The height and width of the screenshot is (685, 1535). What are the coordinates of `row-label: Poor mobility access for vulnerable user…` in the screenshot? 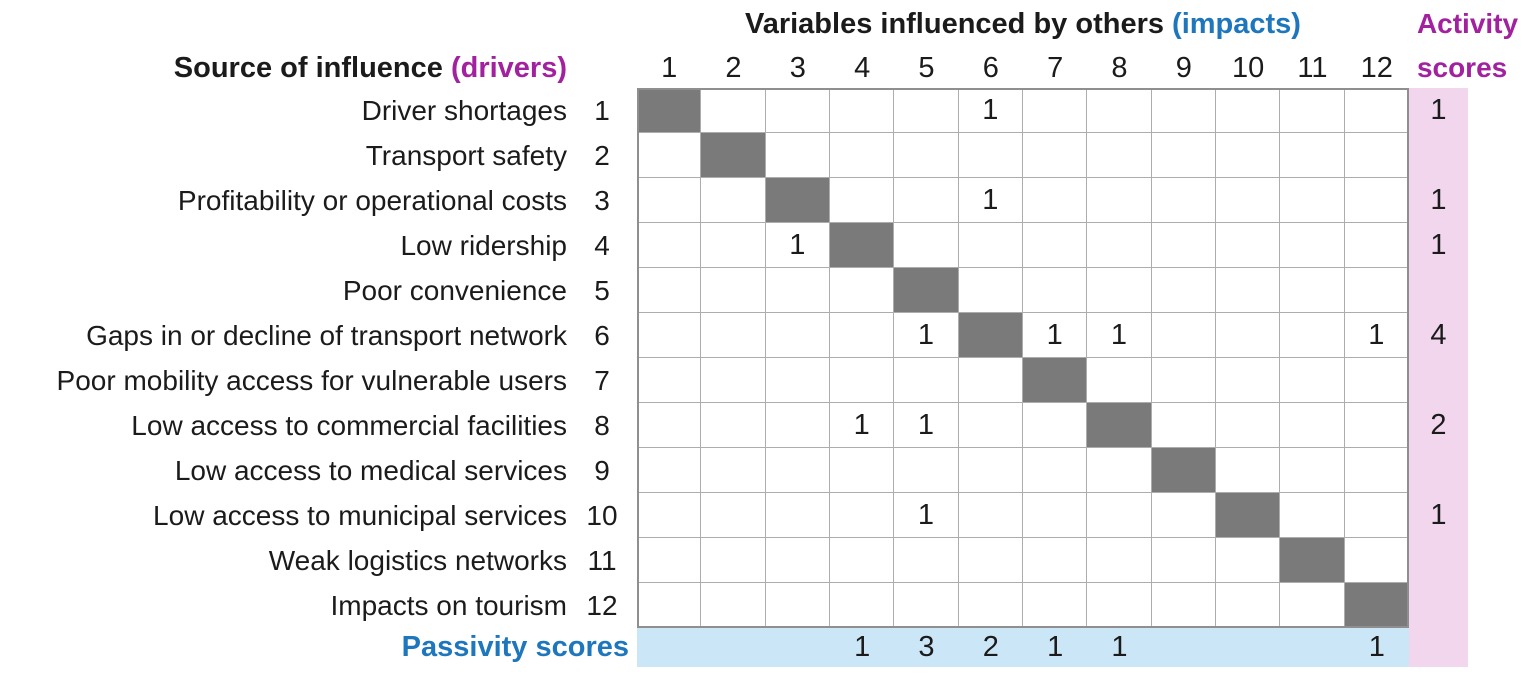 It's located at (311, 380).